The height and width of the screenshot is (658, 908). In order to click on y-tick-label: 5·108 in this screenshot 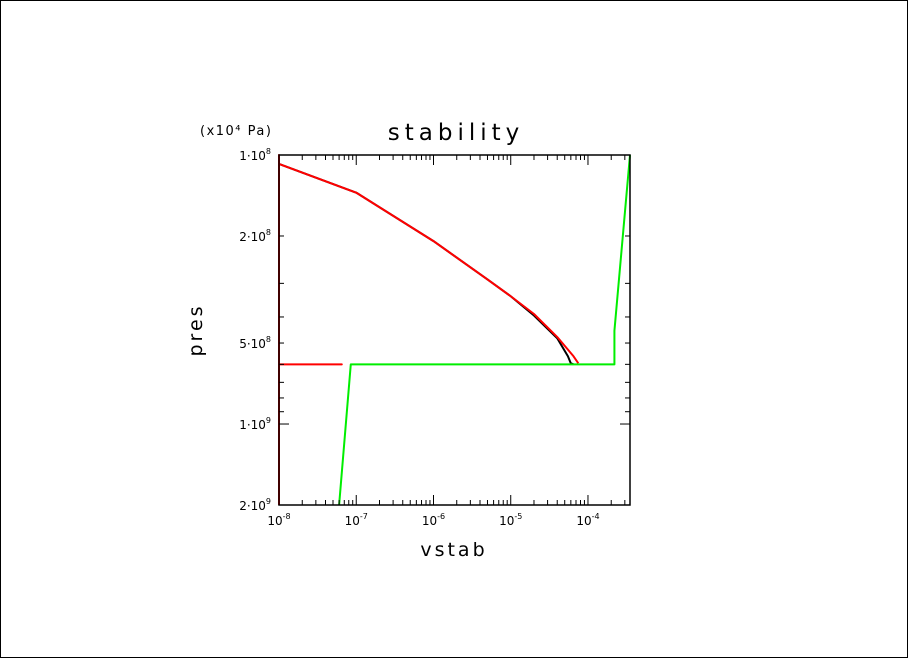, I will do `click(255, 343)`.